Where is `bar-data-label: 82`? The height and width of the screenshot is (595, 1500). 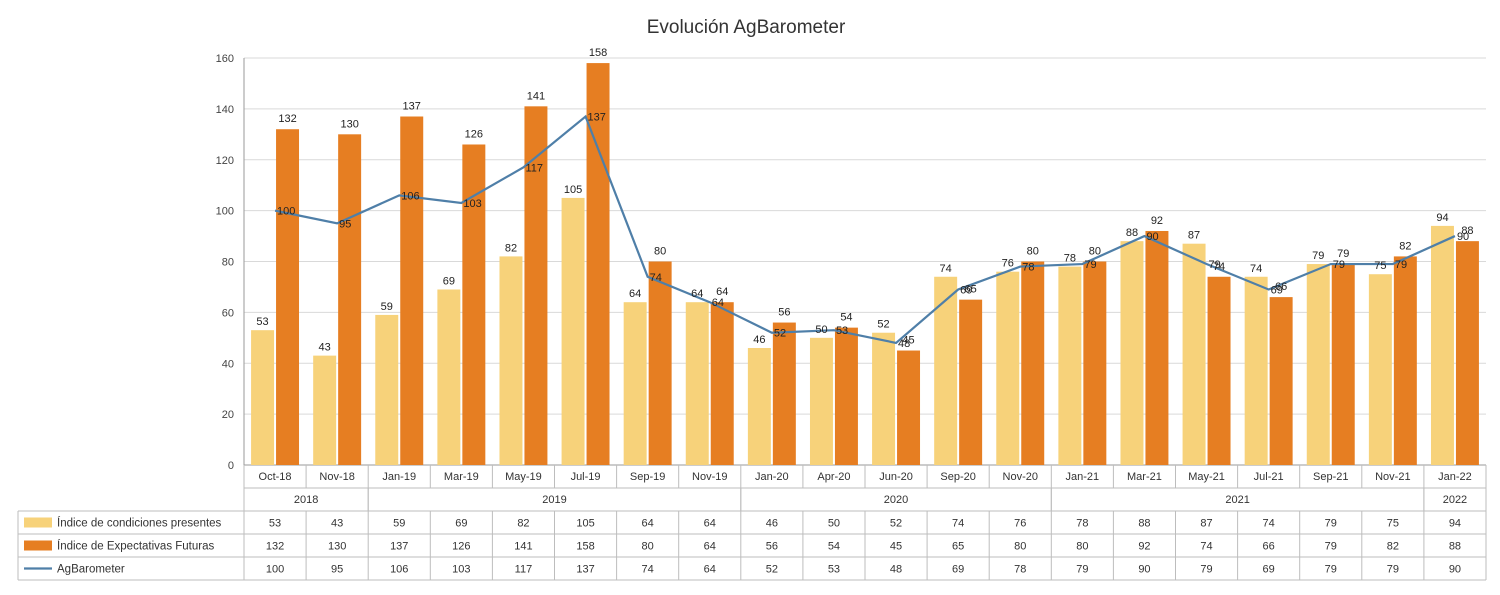 bar-data-label: 82 is located at coordinates (511, 248).